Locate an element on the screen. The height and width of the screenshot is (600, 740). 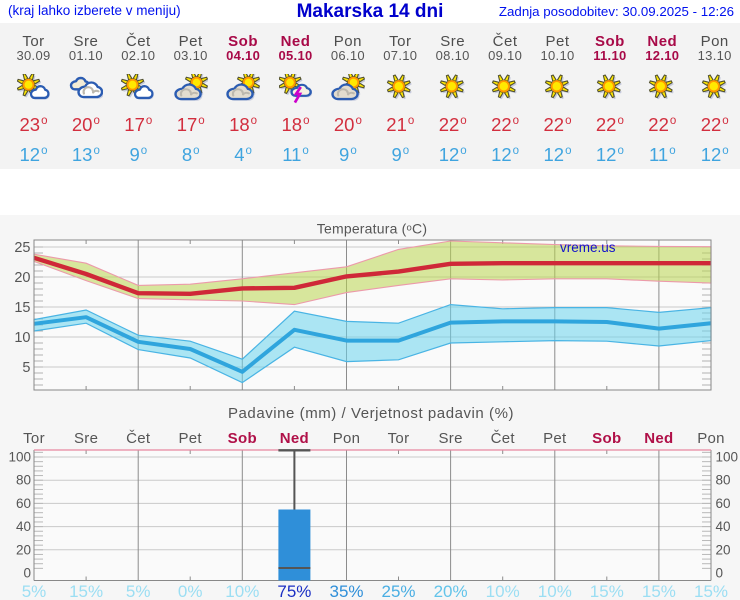
svg-text: vreme.us is located at coordinates (588, 247).